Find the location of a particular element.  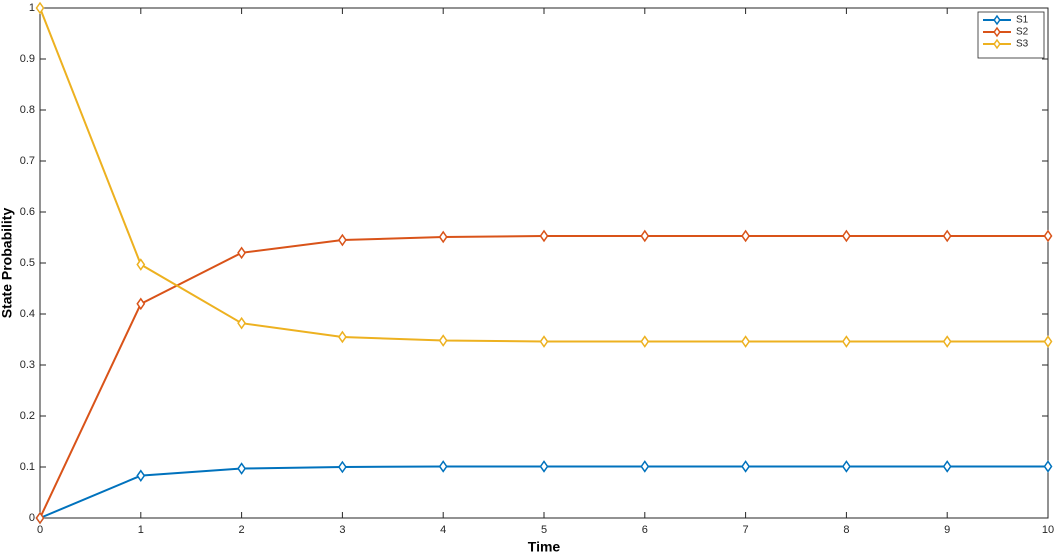

x-tick-label: 0 is located at coordinates (40, 530).